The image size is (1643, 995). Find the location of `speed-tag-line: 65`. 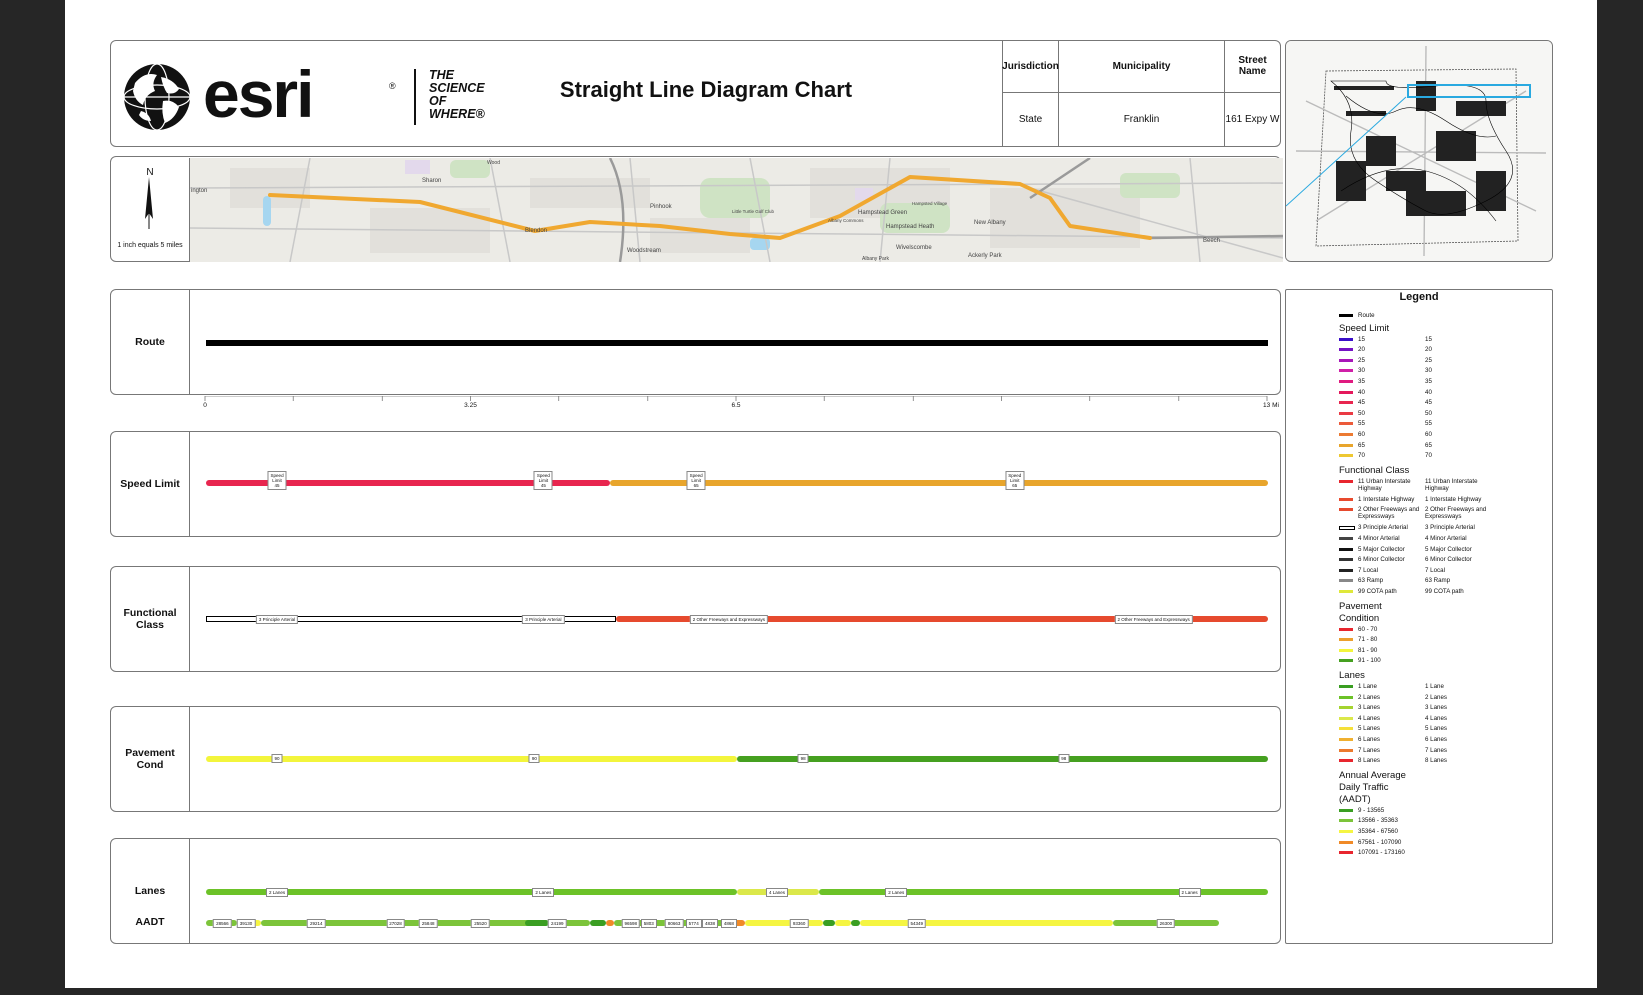

speed-tag-line: 65 is located at coordinates (1015, 485).